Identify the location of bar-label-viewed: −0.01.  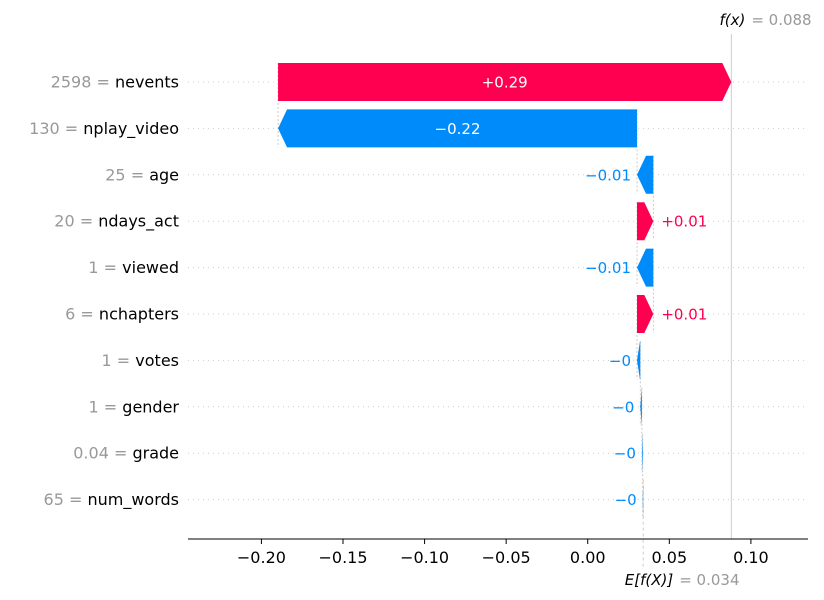
(608, 268).